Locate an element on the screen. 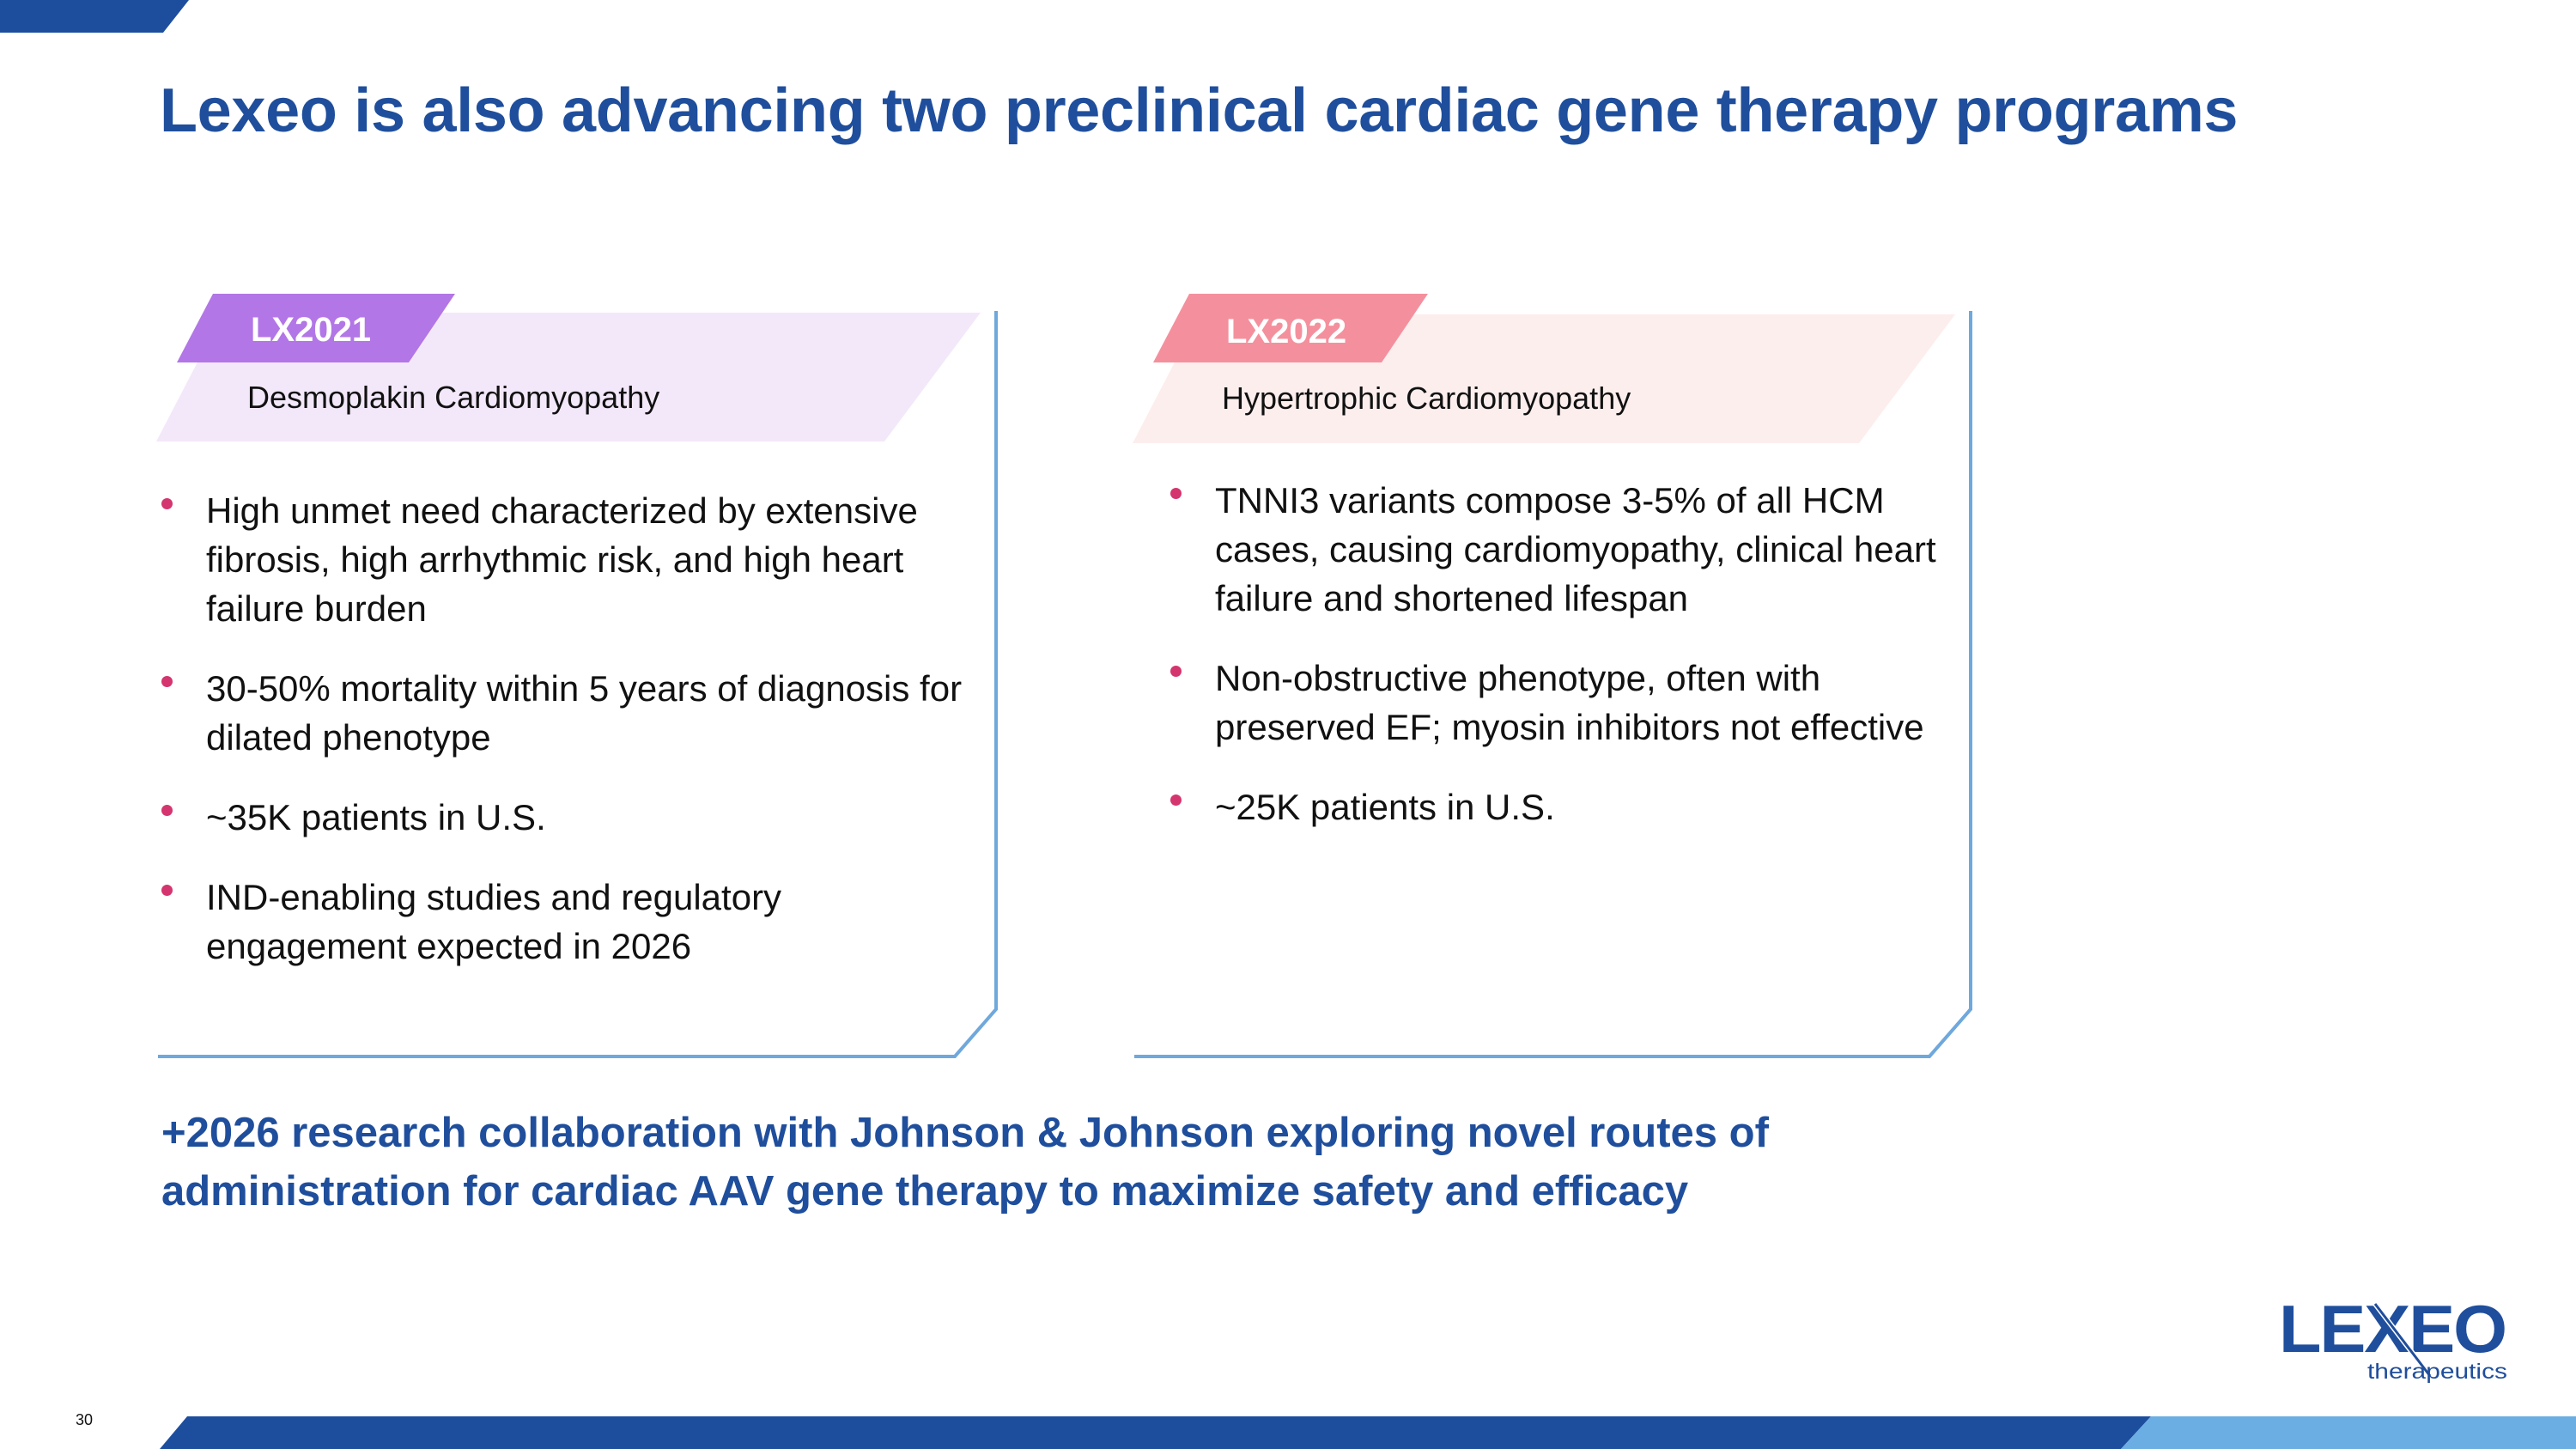  lexeo-logo: LEXEO therapeutics is located at coordinates (2395, 1338).